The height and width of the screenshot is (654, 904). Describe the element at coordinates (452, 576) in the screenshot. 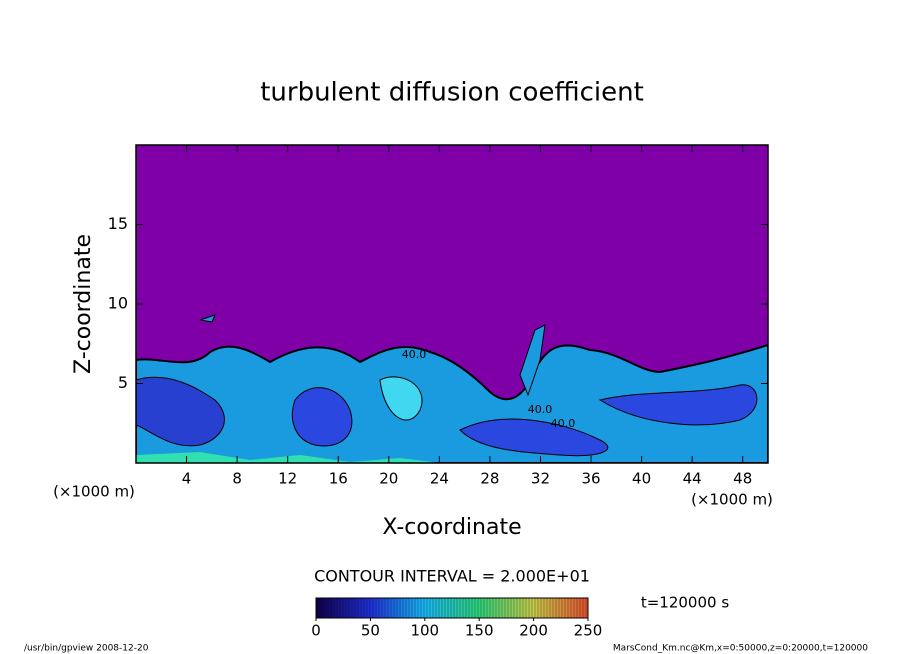

I see `contour-interval: CONTOUR INTERVAL = 2.000E+01` at that location.